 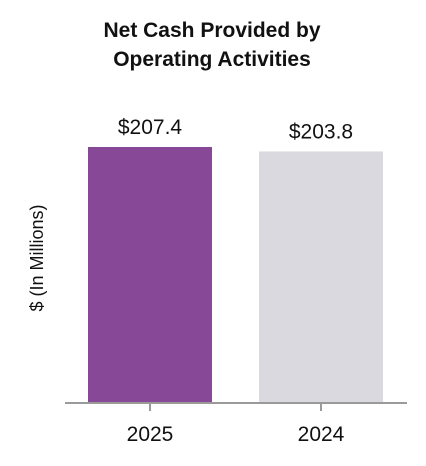 What do you see at coordinates (150, 127) in the screenshot?
I see `value-label-2025: $207.4` at bounding box center [150, 127].